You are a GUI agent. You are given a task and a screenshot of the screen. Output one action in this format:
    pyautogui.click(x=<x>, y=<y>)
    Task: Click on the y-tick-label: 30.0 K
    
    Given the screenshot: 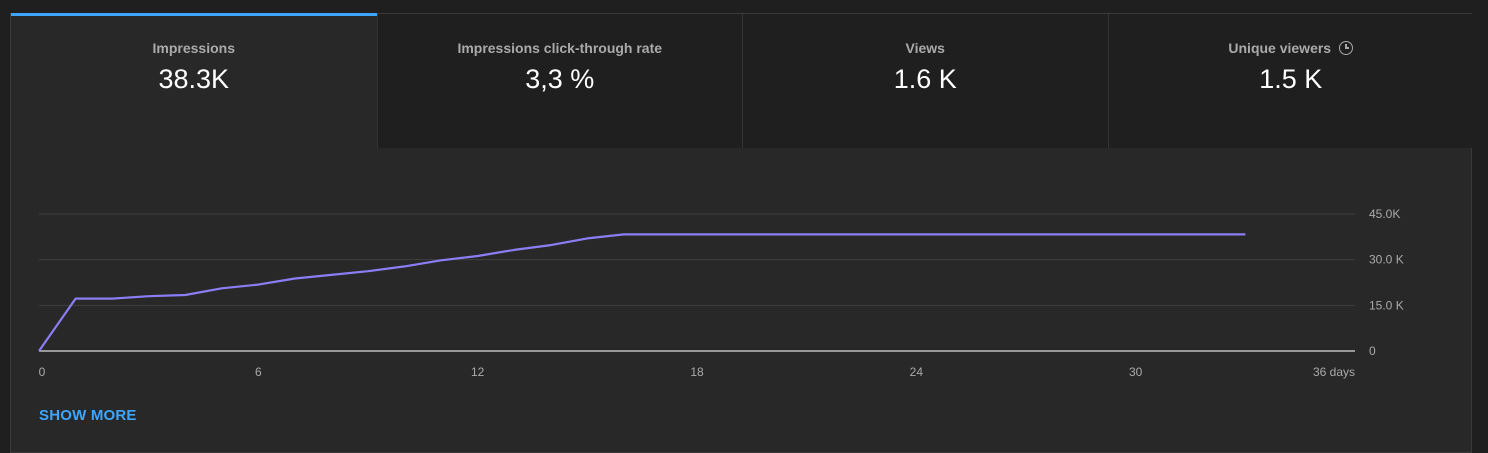 What is the action you would take?
    pyautogui.click(x=1386, y=260)
    